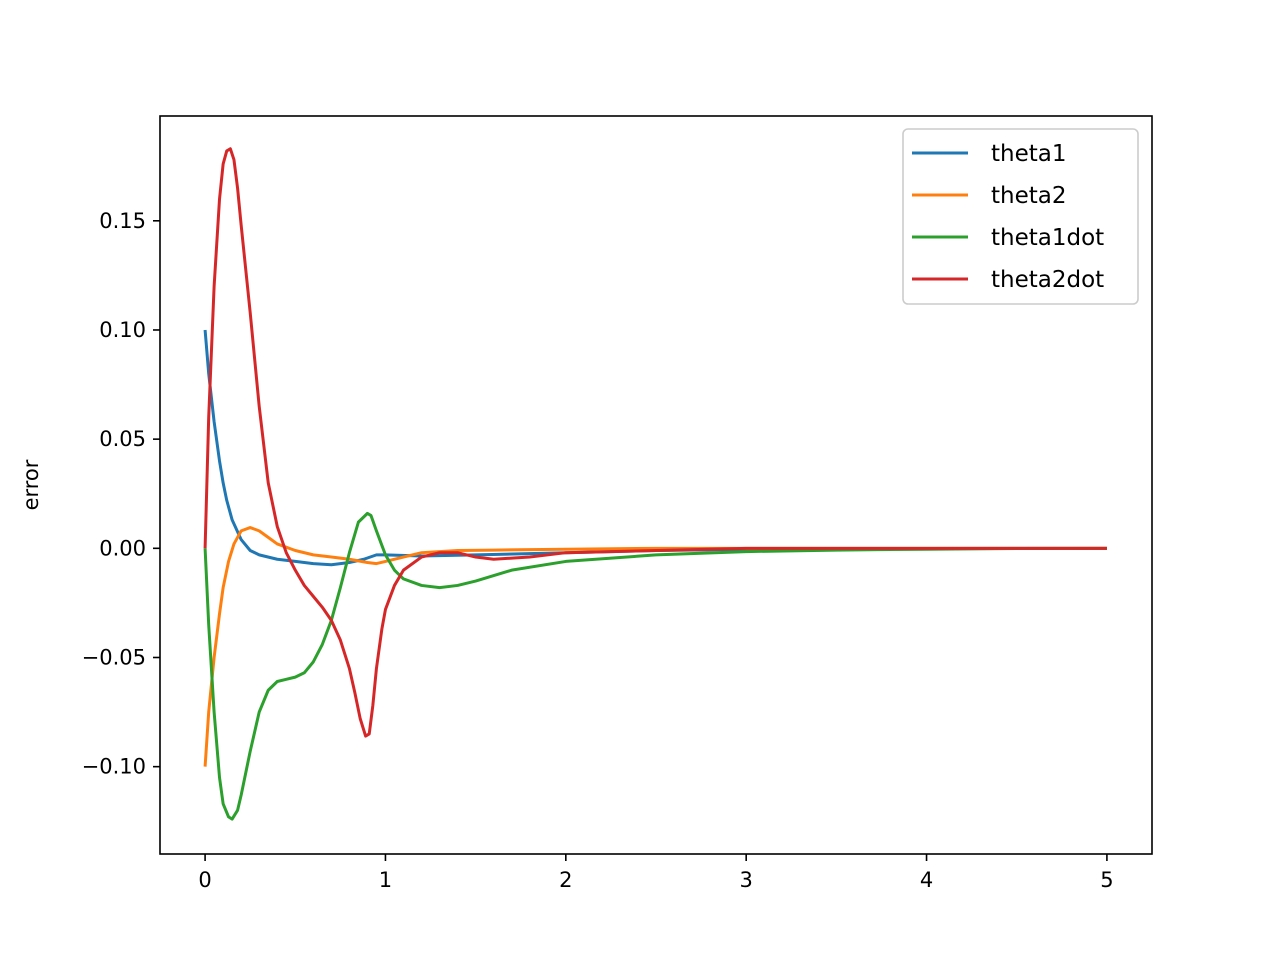  I want to click on x-tick-label: 4, so click(926, 880).